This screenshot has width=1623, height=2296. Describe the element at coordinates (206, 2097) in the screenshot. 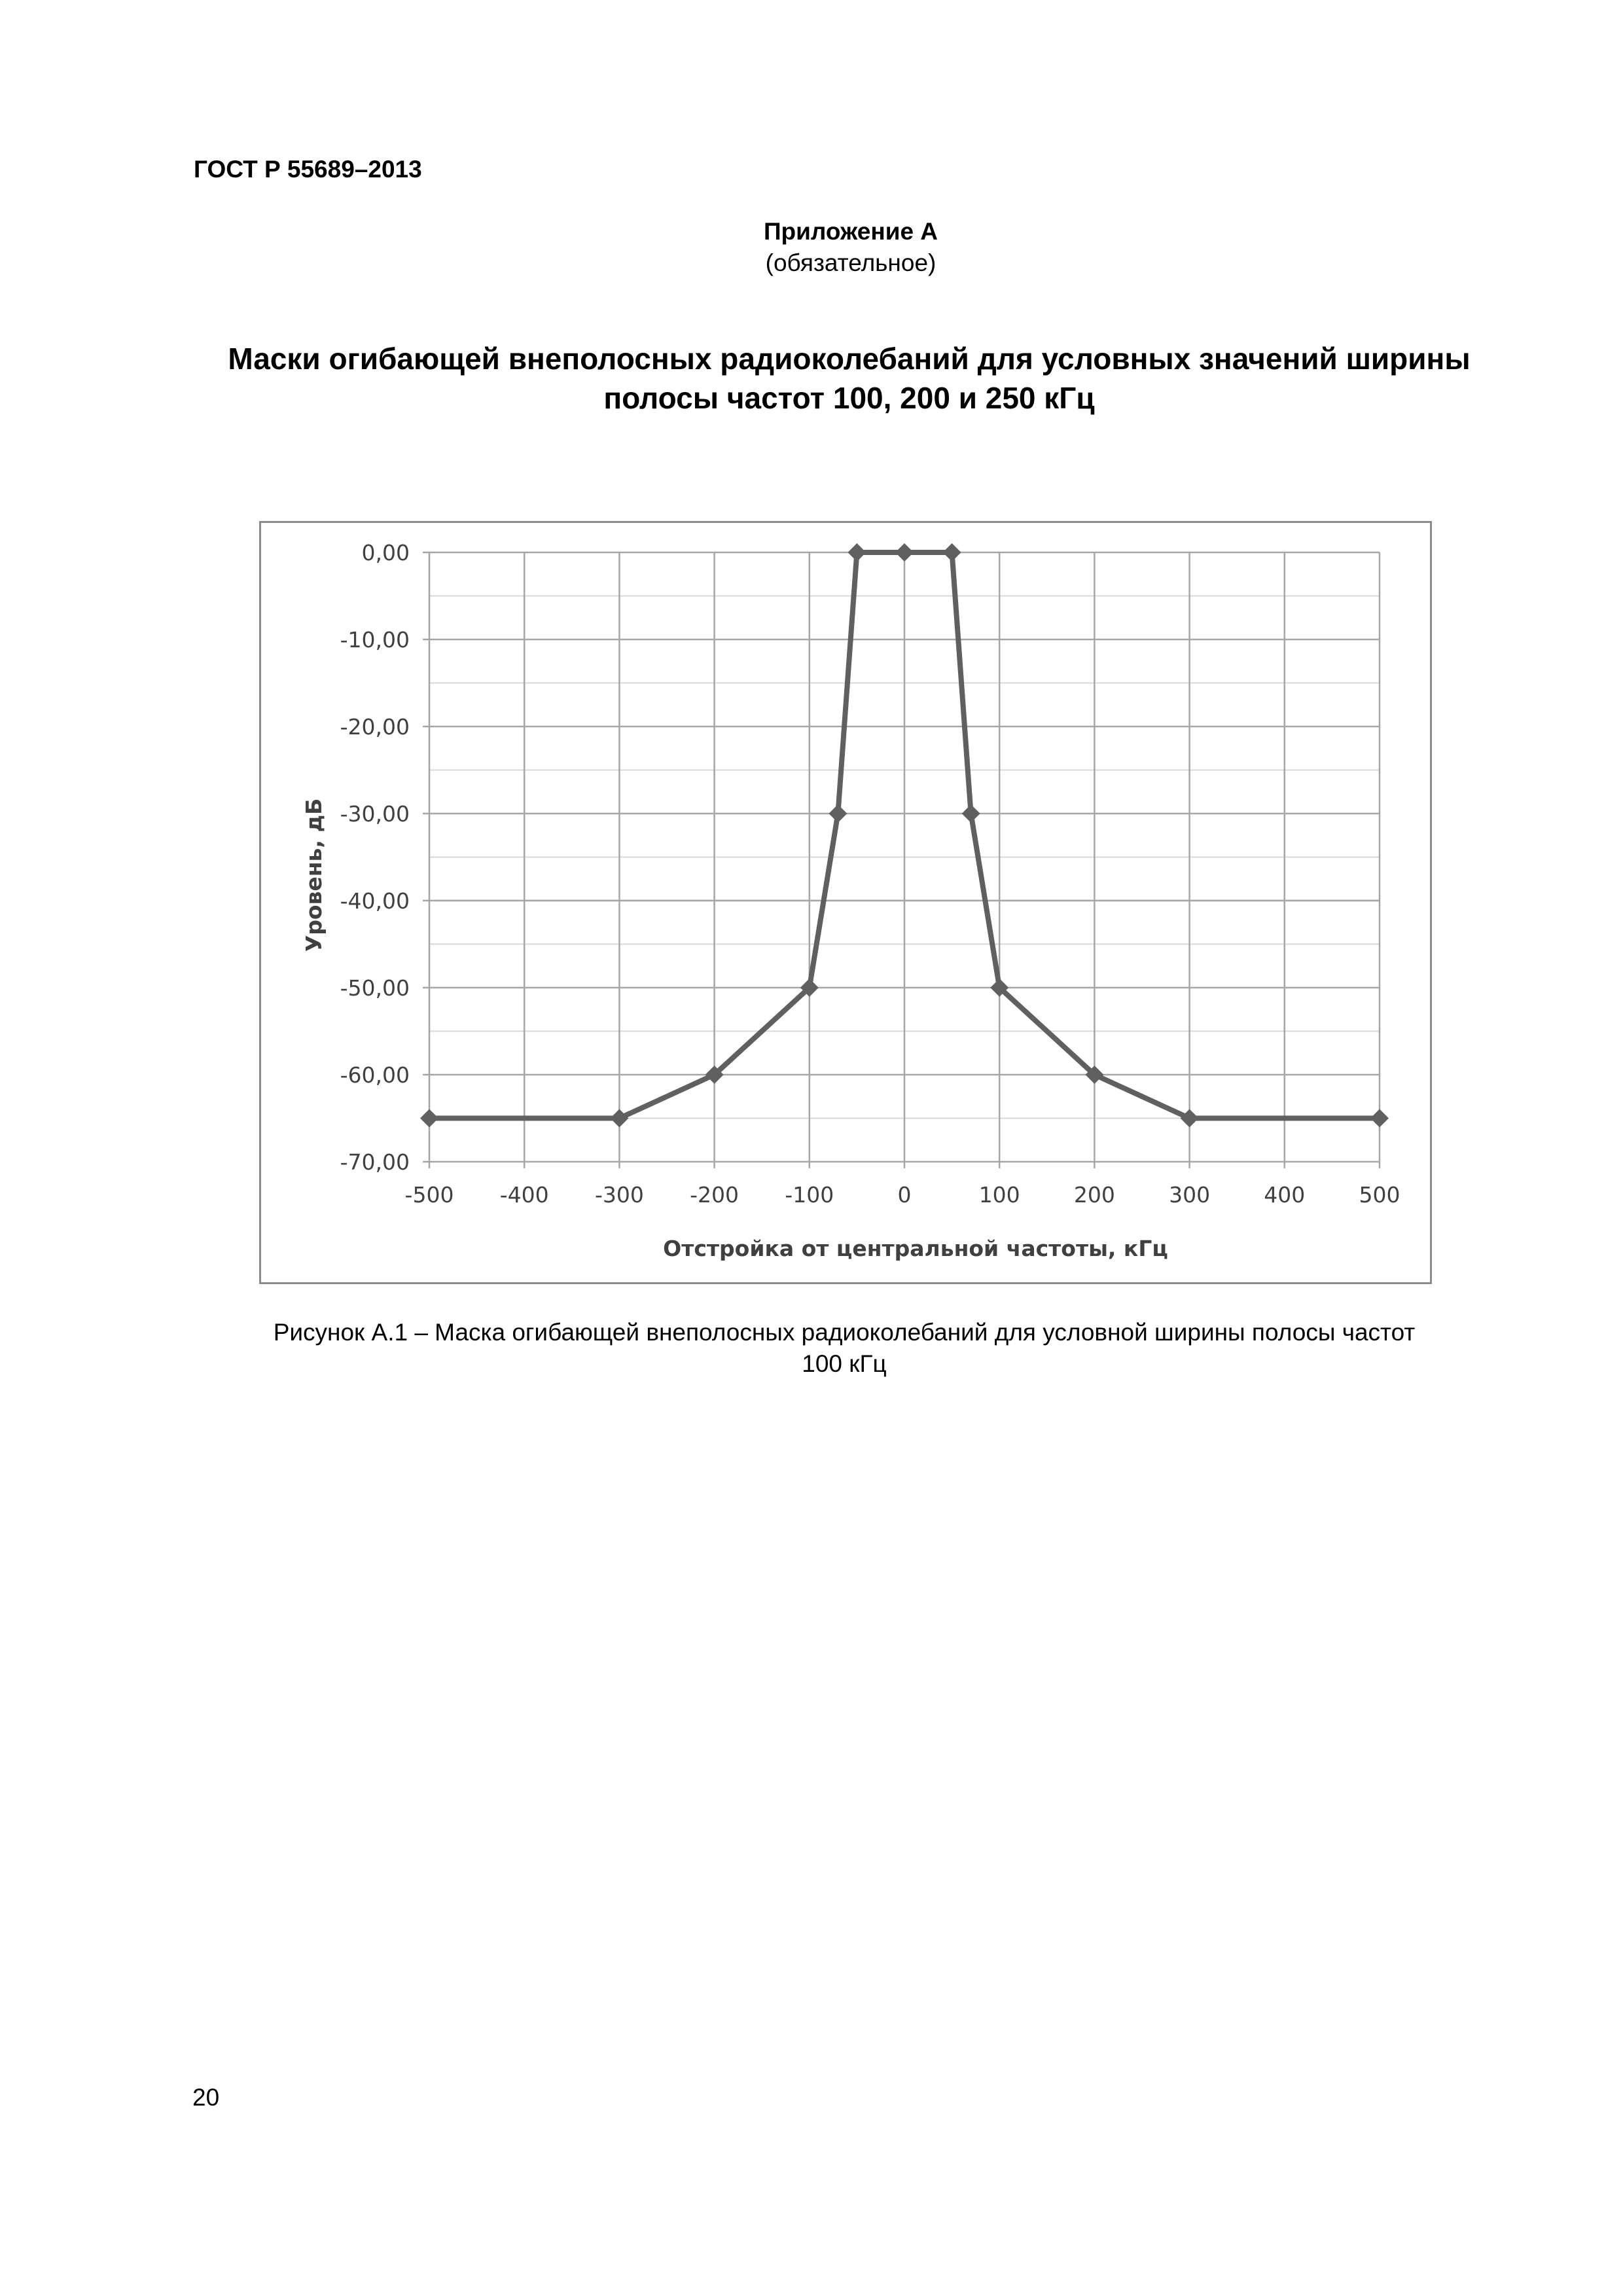

I see `page-number: 20` at that location.